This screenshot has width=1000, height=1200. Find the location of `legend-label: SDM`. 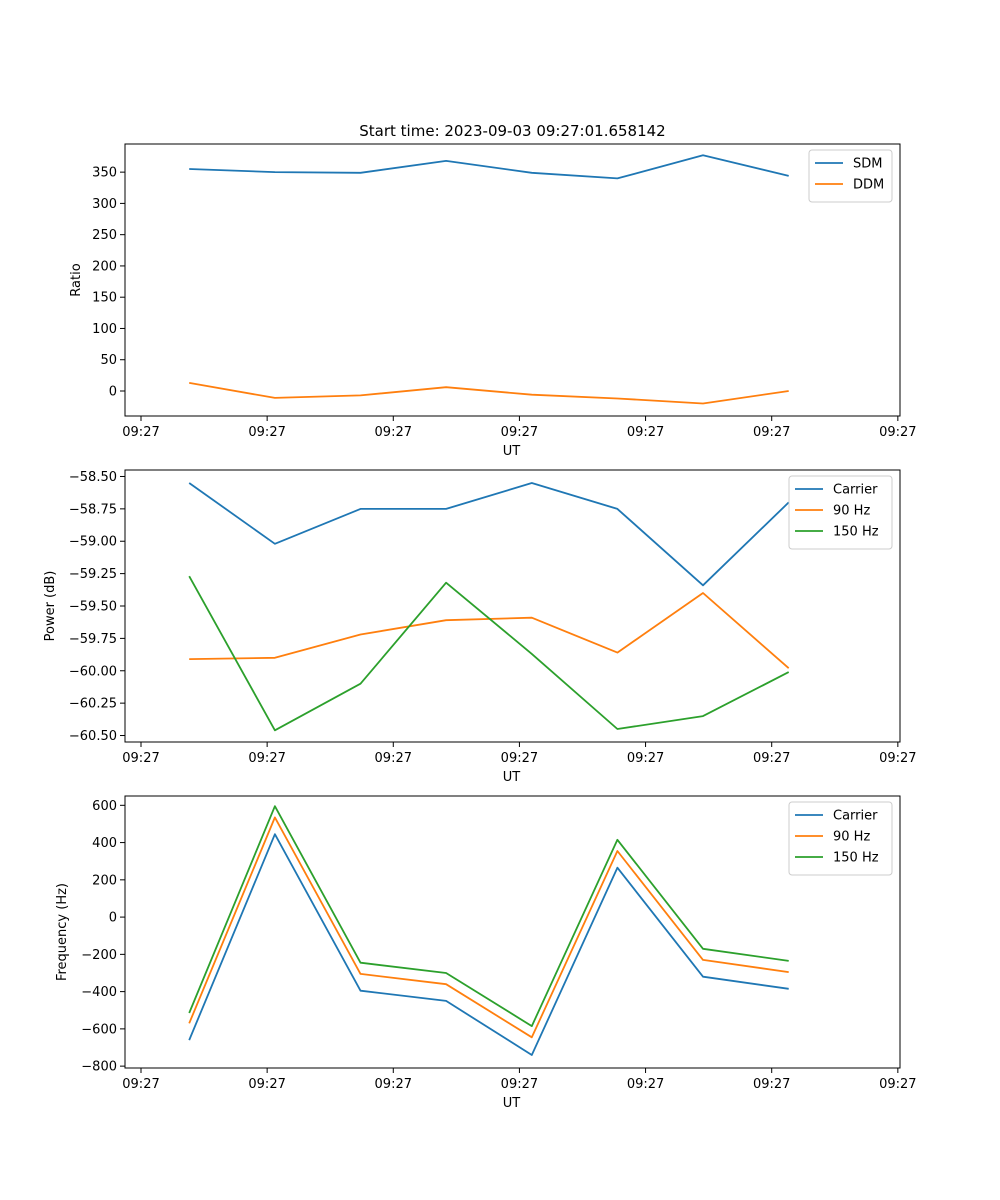

legend-label: SDM is located at coordinates (867, 164).